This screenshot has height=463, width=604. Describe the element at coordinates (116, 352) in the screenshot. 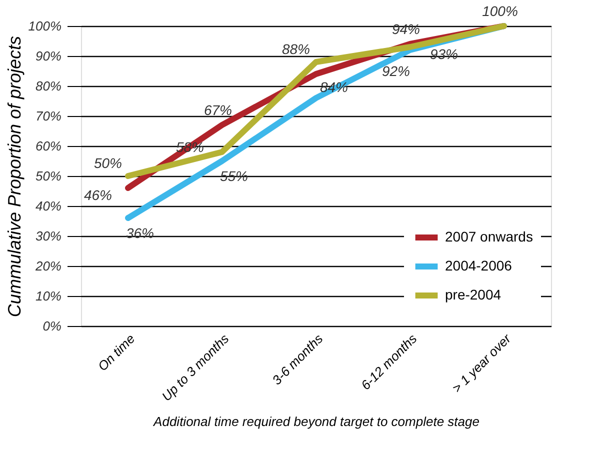

I see `x-tick-label: On time` at that location.